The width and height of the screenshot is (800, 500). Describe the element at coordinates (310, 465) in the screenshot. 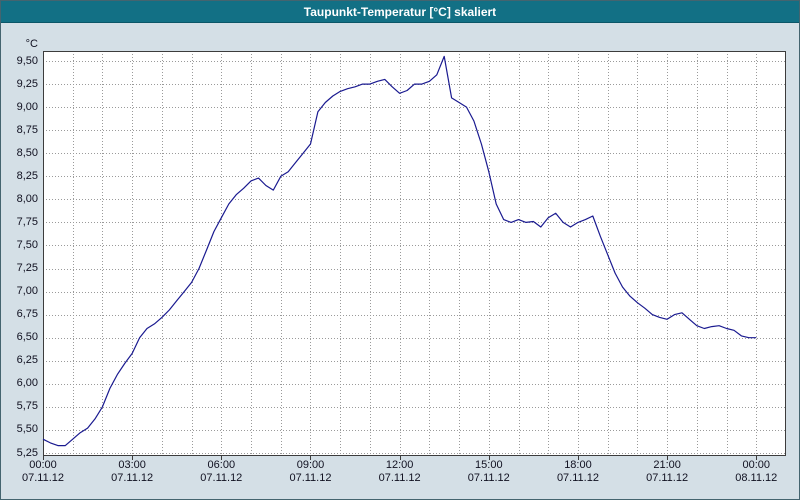

I see `x-tick-time: 09:00` at that location.